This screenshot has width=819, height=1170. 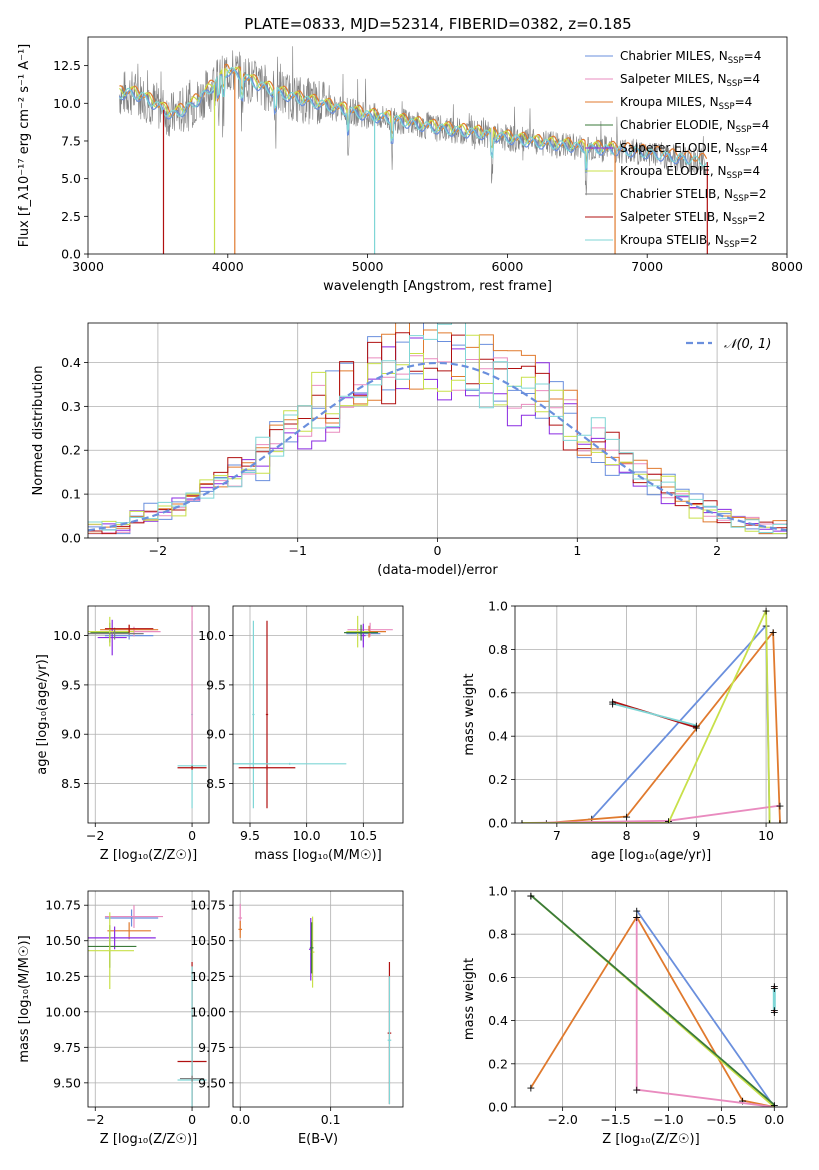 I want to click on legend-label: Kroupa STELIB, NSSP=2, so click(x=689, y=241).